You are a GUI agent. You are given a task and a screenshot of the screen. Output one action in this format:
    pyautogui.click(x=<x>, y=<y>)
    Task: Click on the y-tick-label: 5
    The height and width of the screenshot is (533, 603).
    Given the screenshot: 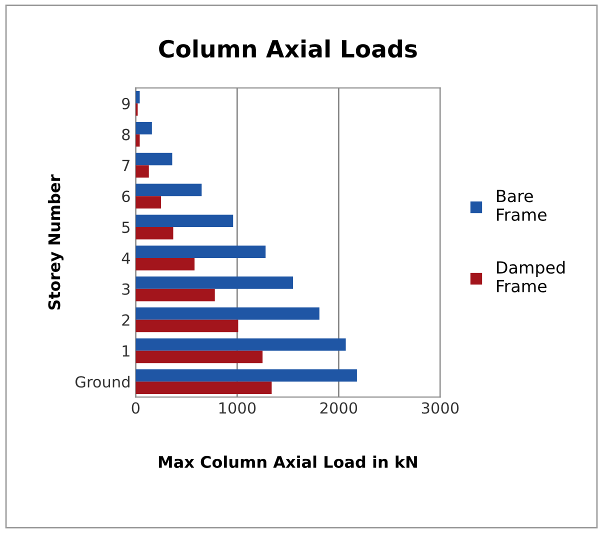 What is the action you would take?
    pyautogui.click(x=126, y=228)
    